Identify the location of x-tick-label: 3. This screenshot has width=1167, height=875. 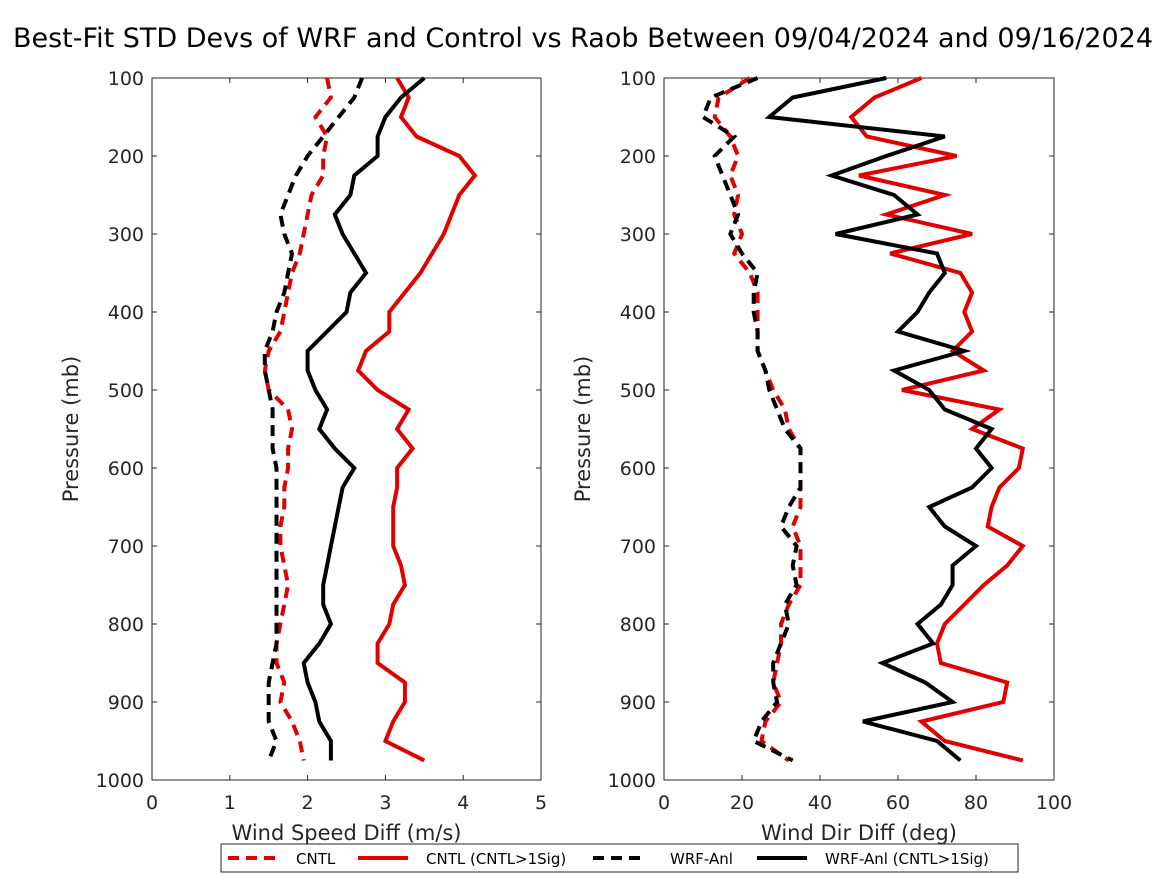
(385, 803).